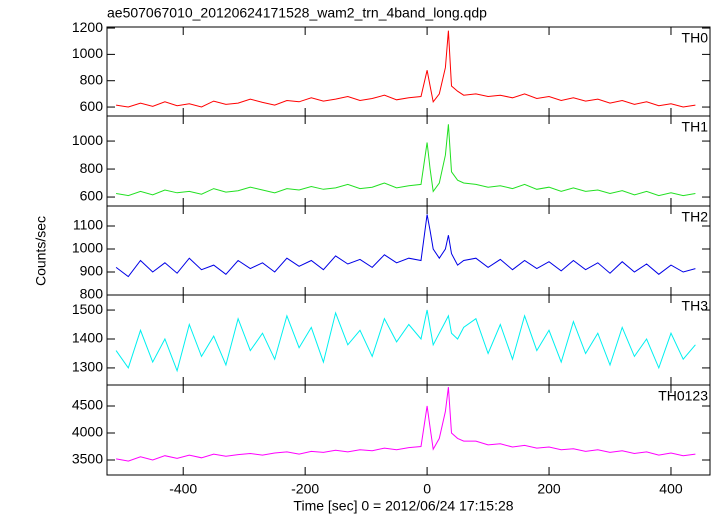 Image resolution: width=717 pixels, height=516 pixels. What do you see at coordinates (549, 489) in the screenshot?
I see `x-tick-label: 200` at bounding box center [549, 489].